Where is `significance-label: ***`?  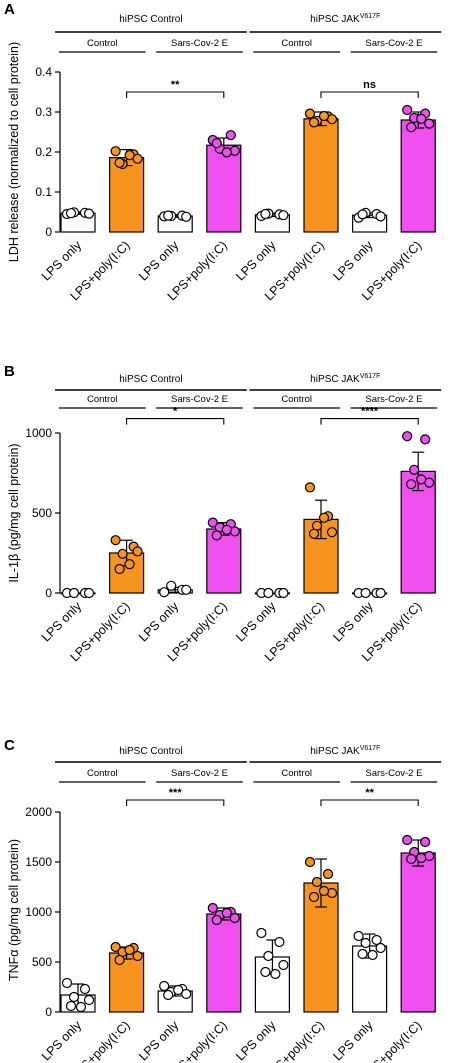 significance-label: *** is located at coordinates (176, 793).